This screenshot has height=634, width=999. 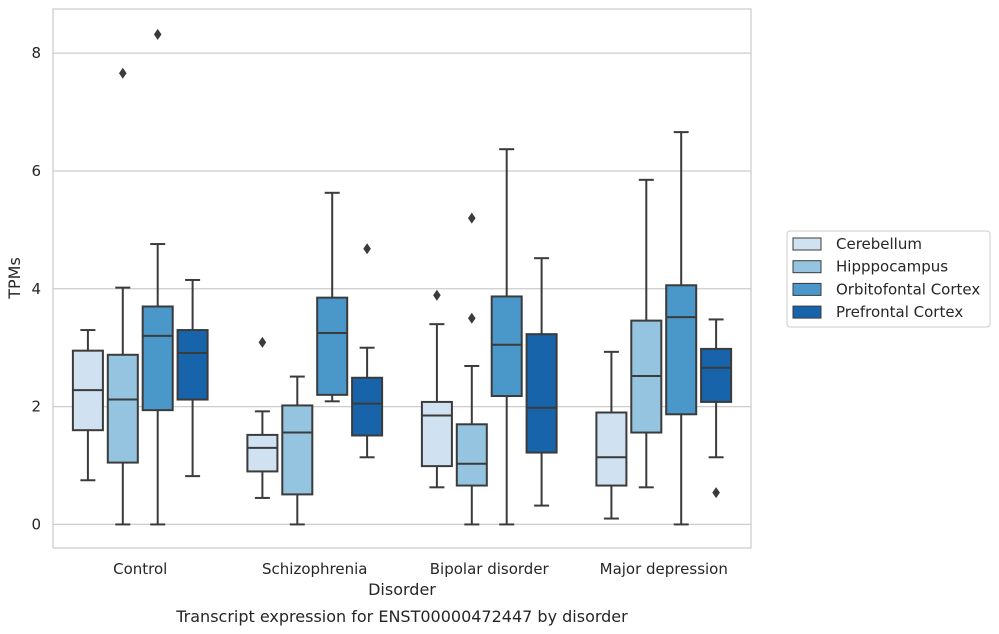 What do you see at coordinates (402, 589) in the screenshot?
I see `x-axis-title: Disorder` at bounding box center [402, 589].